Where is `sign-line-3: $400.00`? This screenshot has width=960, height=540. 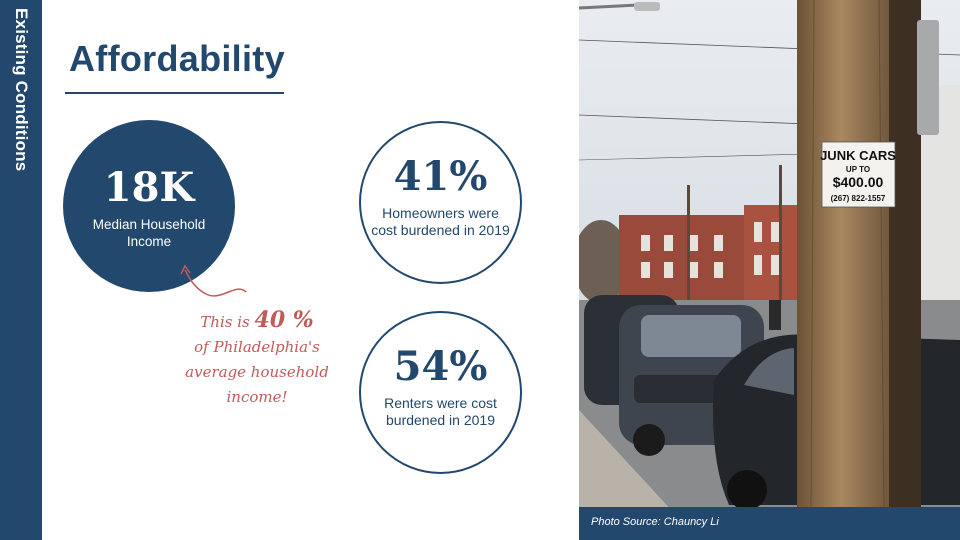
sign-line-3: $400.00 is located at coordinates (858, 182).